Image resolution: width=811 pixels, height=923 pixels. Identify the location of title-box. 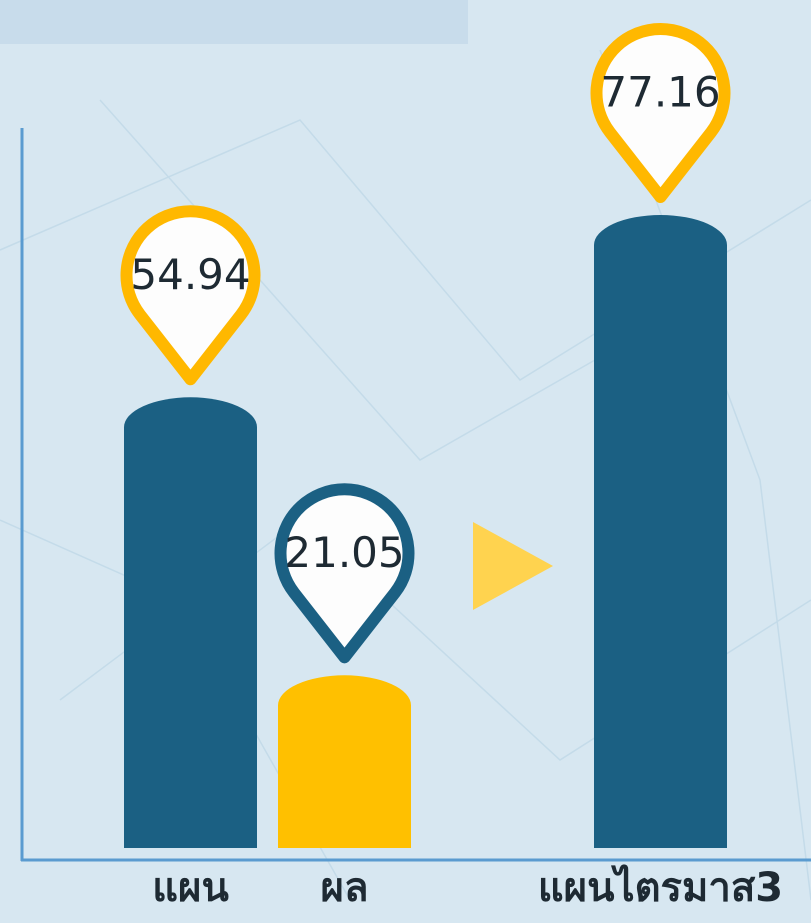
(234, 22).